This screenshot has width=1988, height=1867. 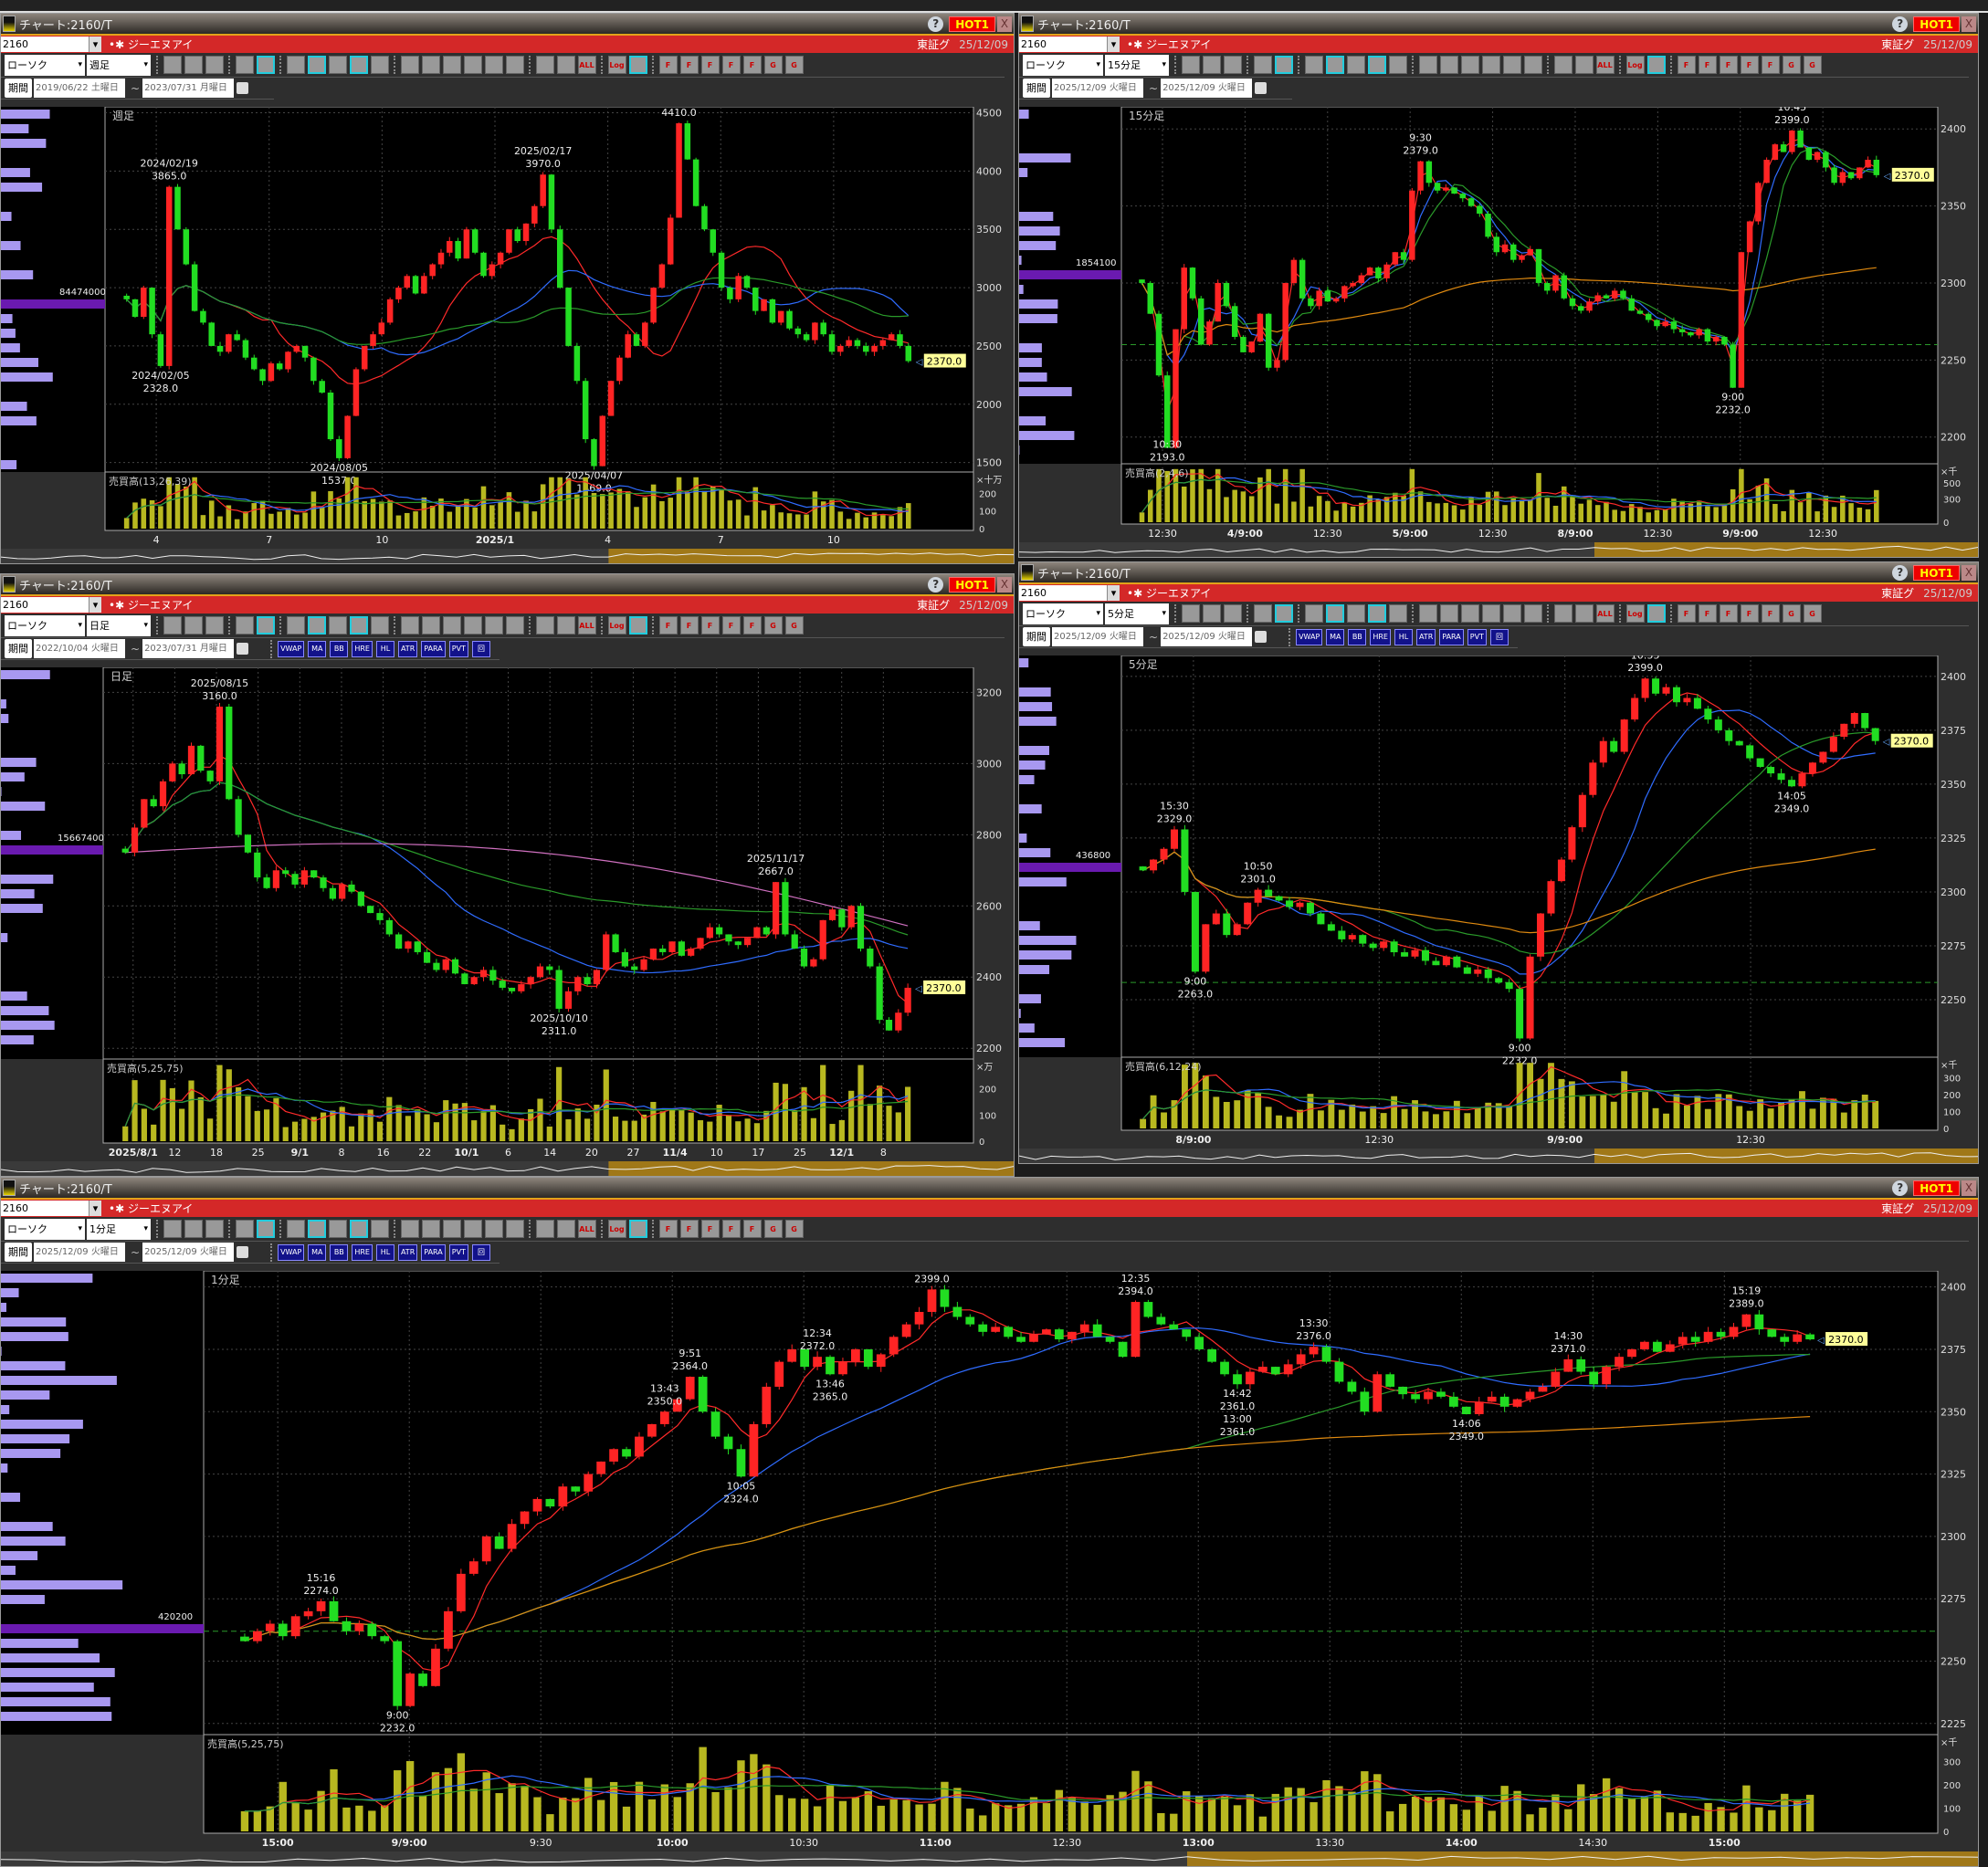 I want to click on settings-icon, so click(x=1190, y=65).